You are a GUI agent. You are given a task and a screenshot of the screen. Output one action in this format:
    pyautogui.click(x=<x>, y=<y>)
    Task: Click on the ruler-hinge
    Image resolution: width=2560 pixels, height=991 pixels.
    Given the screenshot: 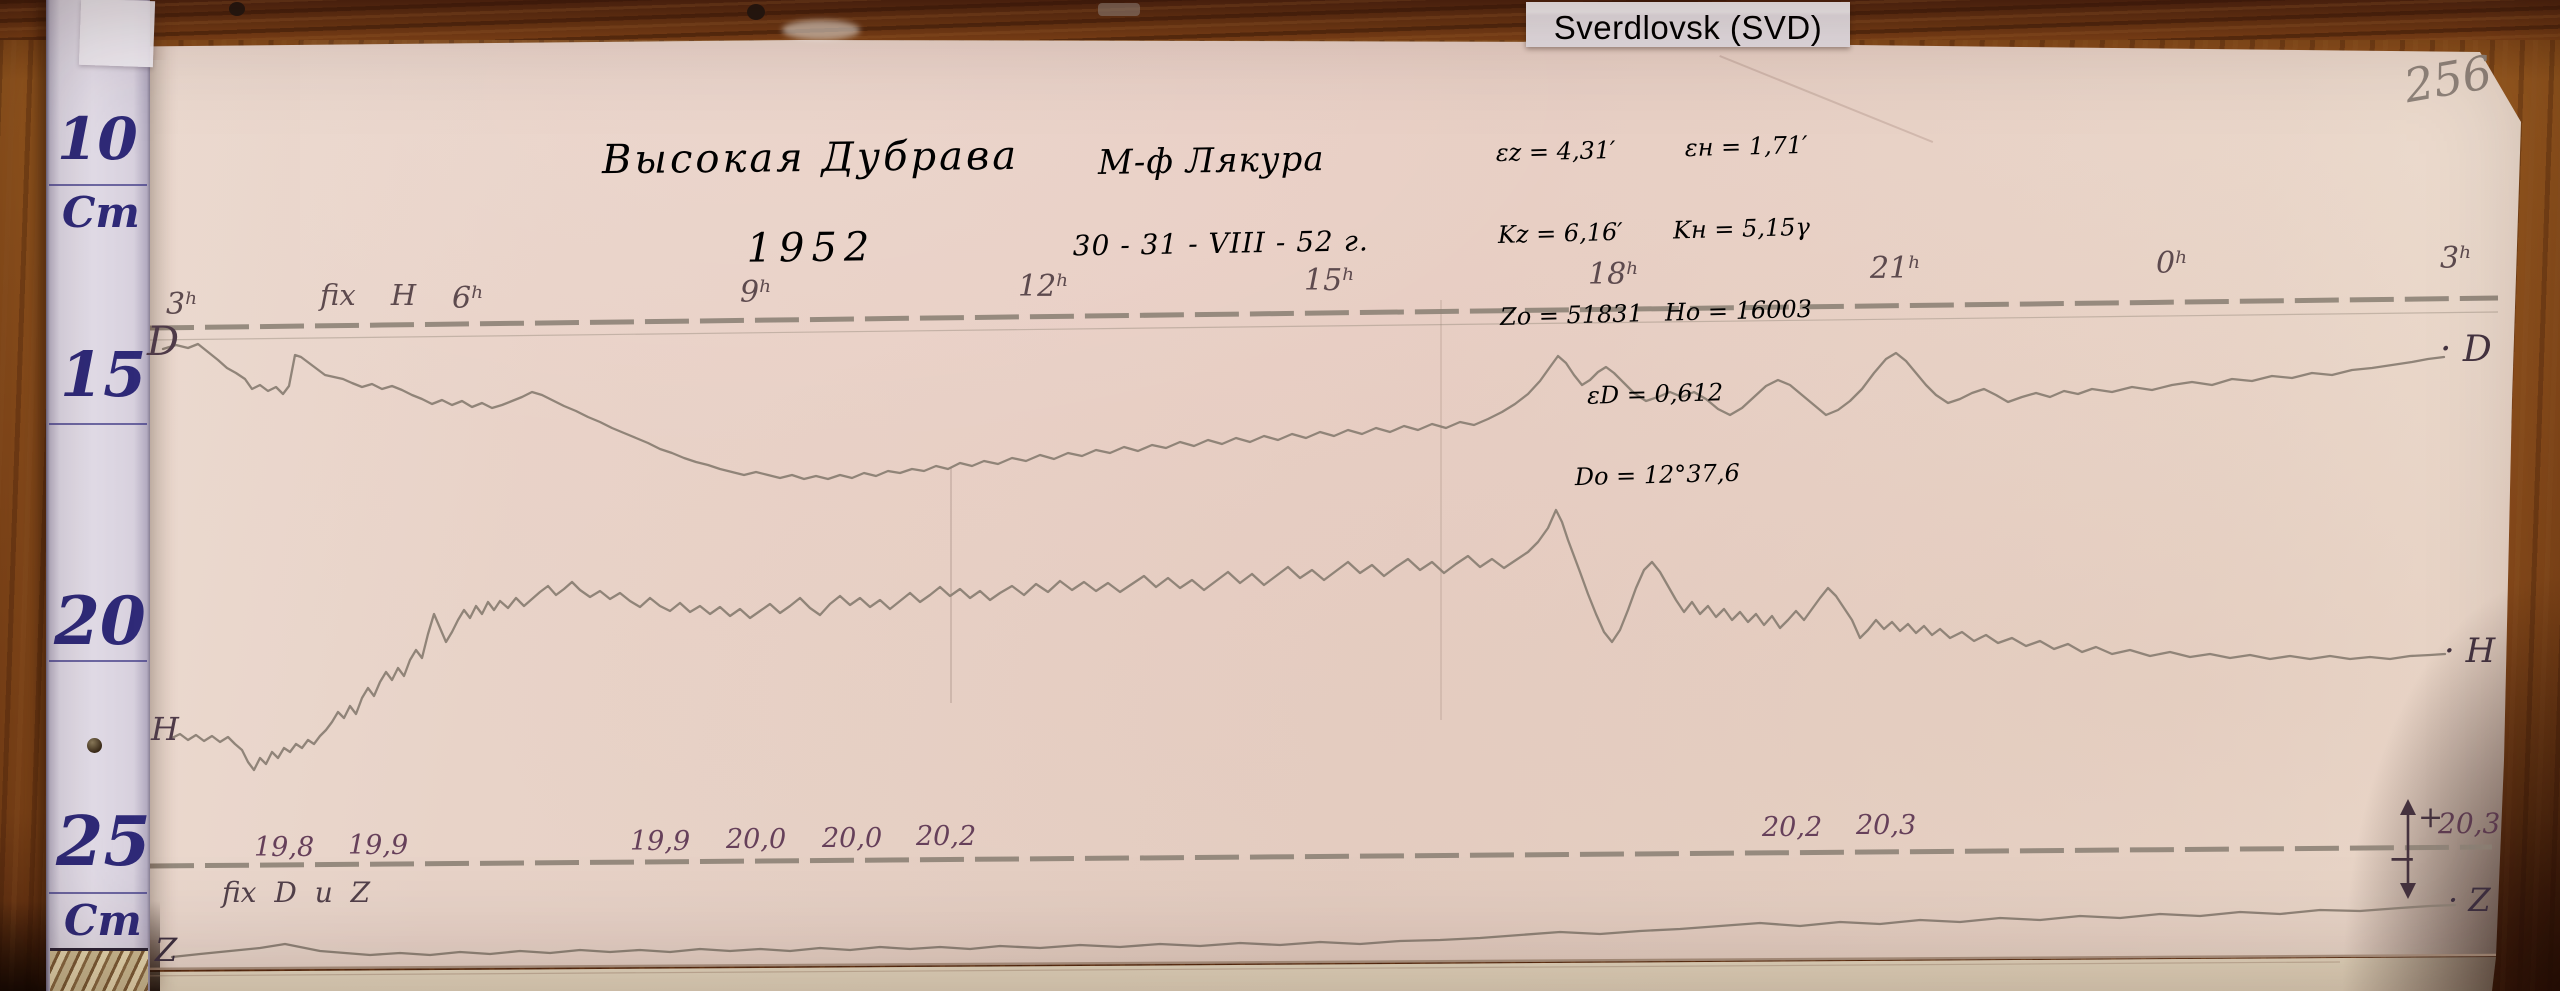 What is the action you would take?
    pyautogui.click(x=99, y=969)
    